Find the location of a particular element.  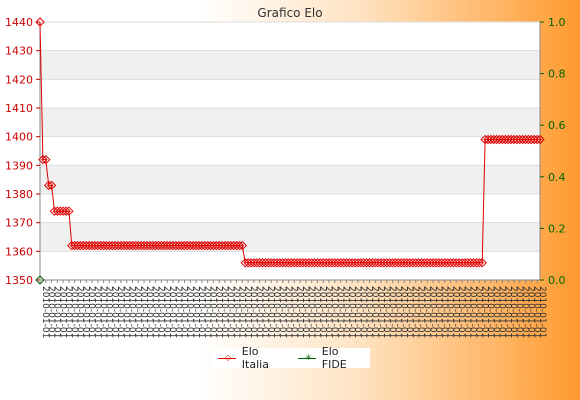

legend-swatch-elo-italia: ◇ is located at coordinates (227, 358).